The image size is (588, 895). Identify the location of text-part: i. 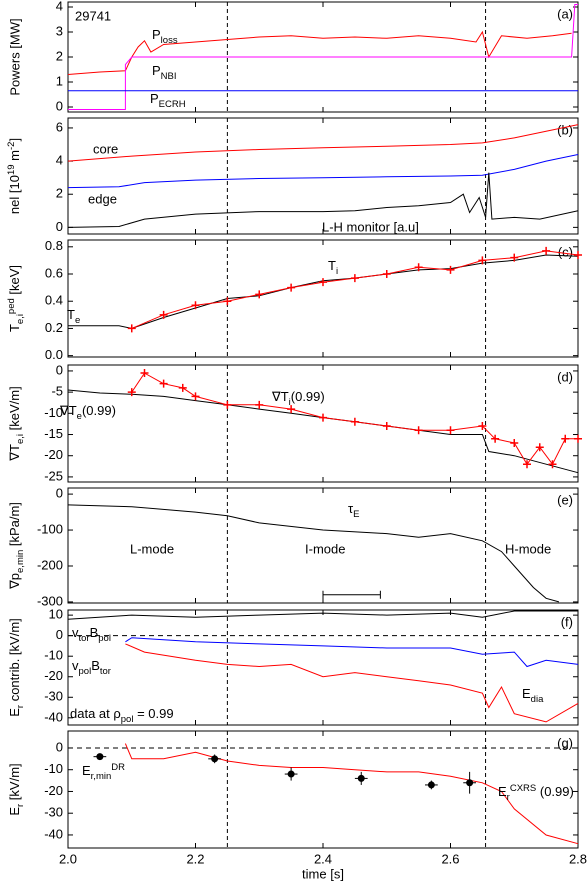
(290, 402).